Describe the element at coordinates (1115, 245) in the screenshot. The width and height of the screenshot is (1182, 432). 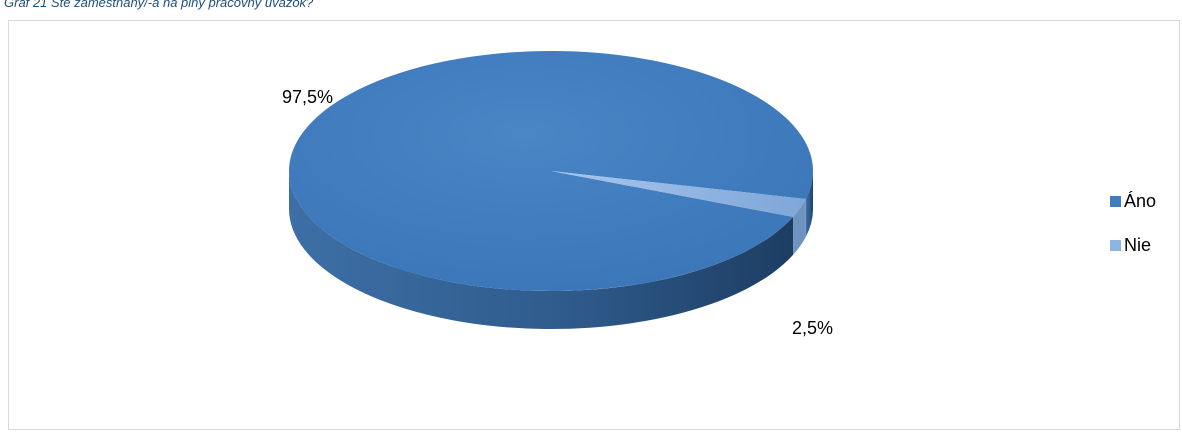
I see `legend-swatch-nie` at that location.